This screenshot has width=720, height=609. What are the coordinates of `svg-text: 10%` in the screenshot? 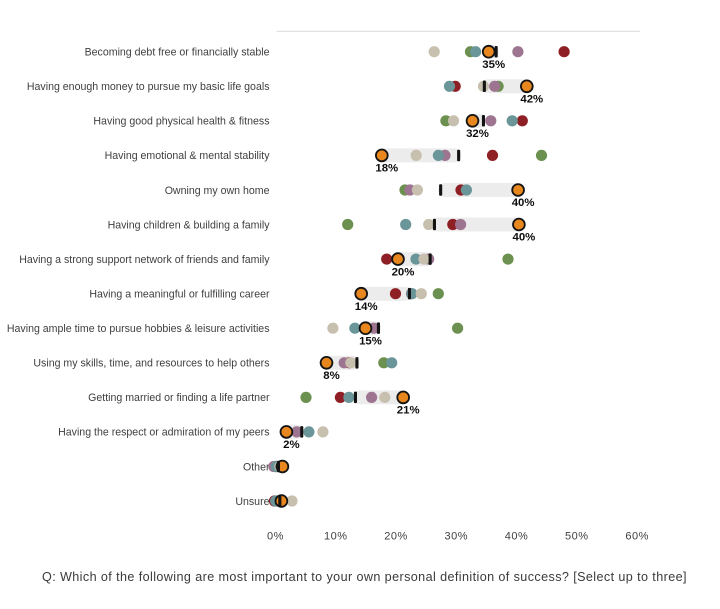 It's located at (336, 537).